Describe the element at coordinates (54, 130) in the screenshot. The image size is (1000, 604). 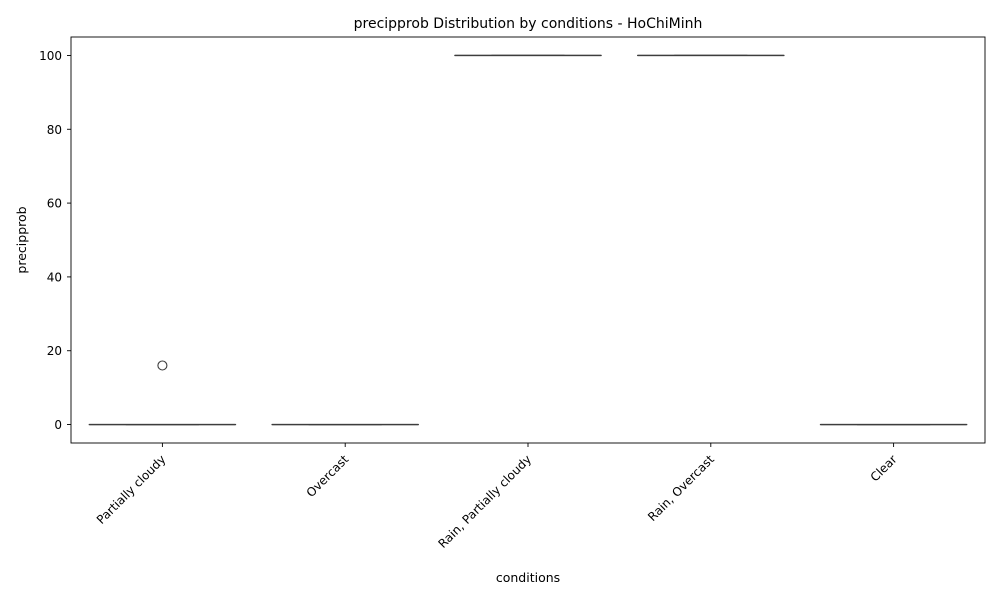
I see `y-tick-label: 80` at that location.